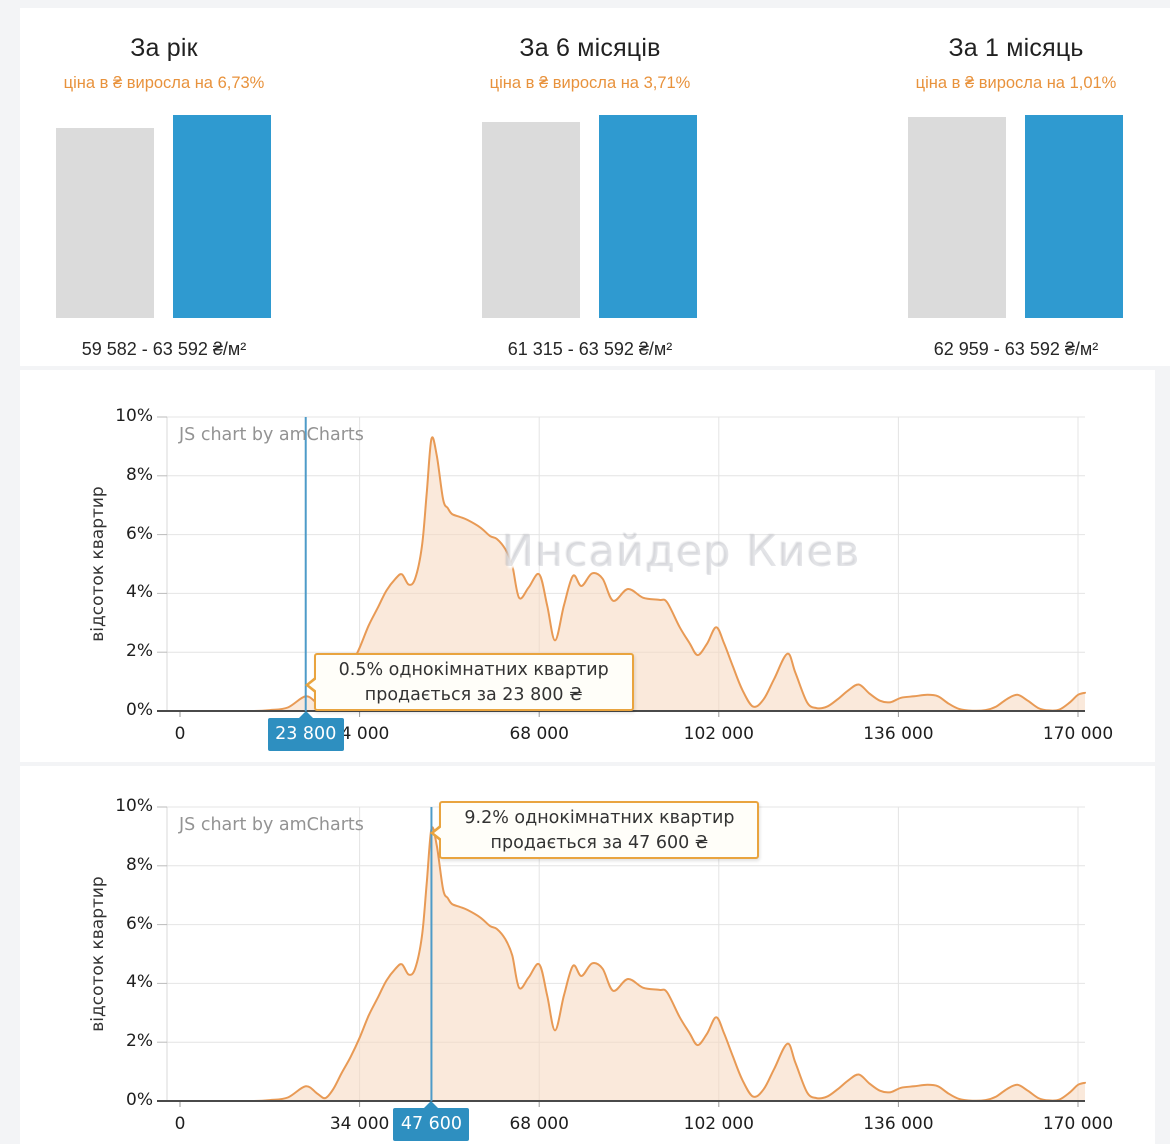 This screenshot has width=1170, height=1144. I want to click on cursor-badge: 23 800, so click(305, 731).